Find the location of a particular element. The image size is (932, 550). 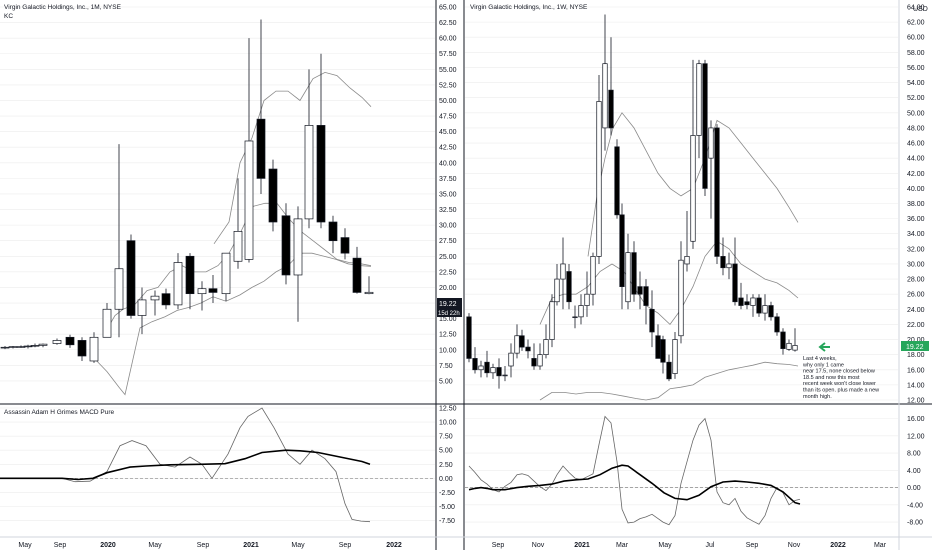

right-chart-title: Virgin Galactic Holdings, Inc., 1W, NYSE is located at coordinates (529, 7).